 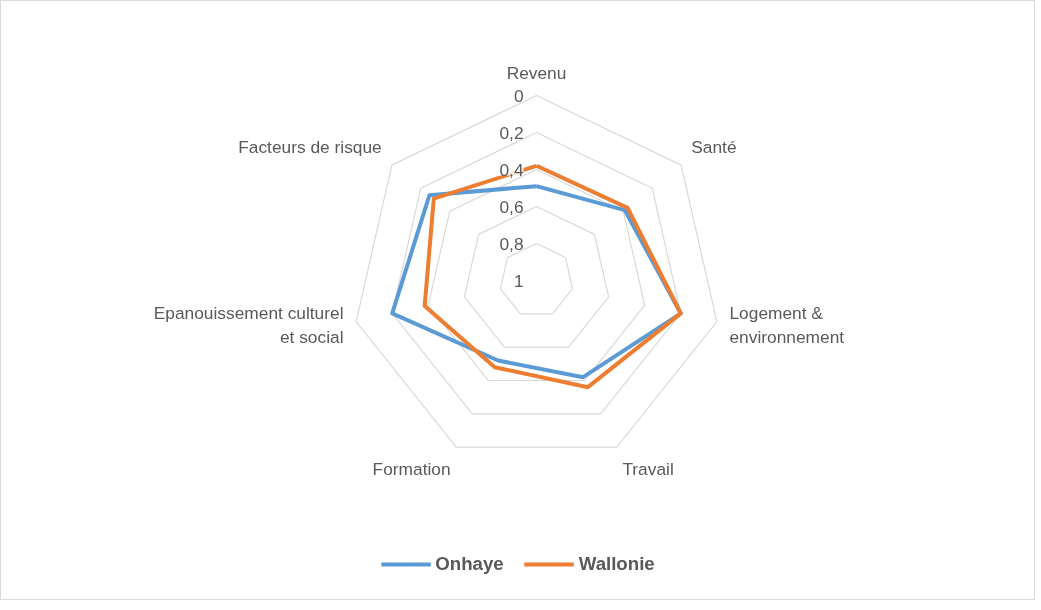 What do you see at coordinates (310, 147) in the screenshot?
I see `spoke-label: Facteurs de risque` at bounding box center [310, 147].